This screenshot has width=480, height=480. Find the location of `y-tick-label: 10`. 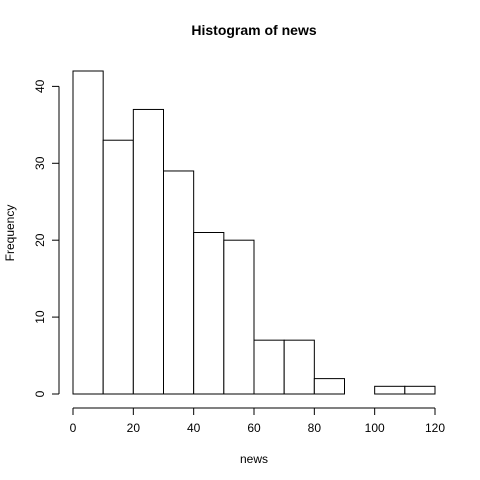

y-tick-label: 10 is located at coordinates (40, 317).